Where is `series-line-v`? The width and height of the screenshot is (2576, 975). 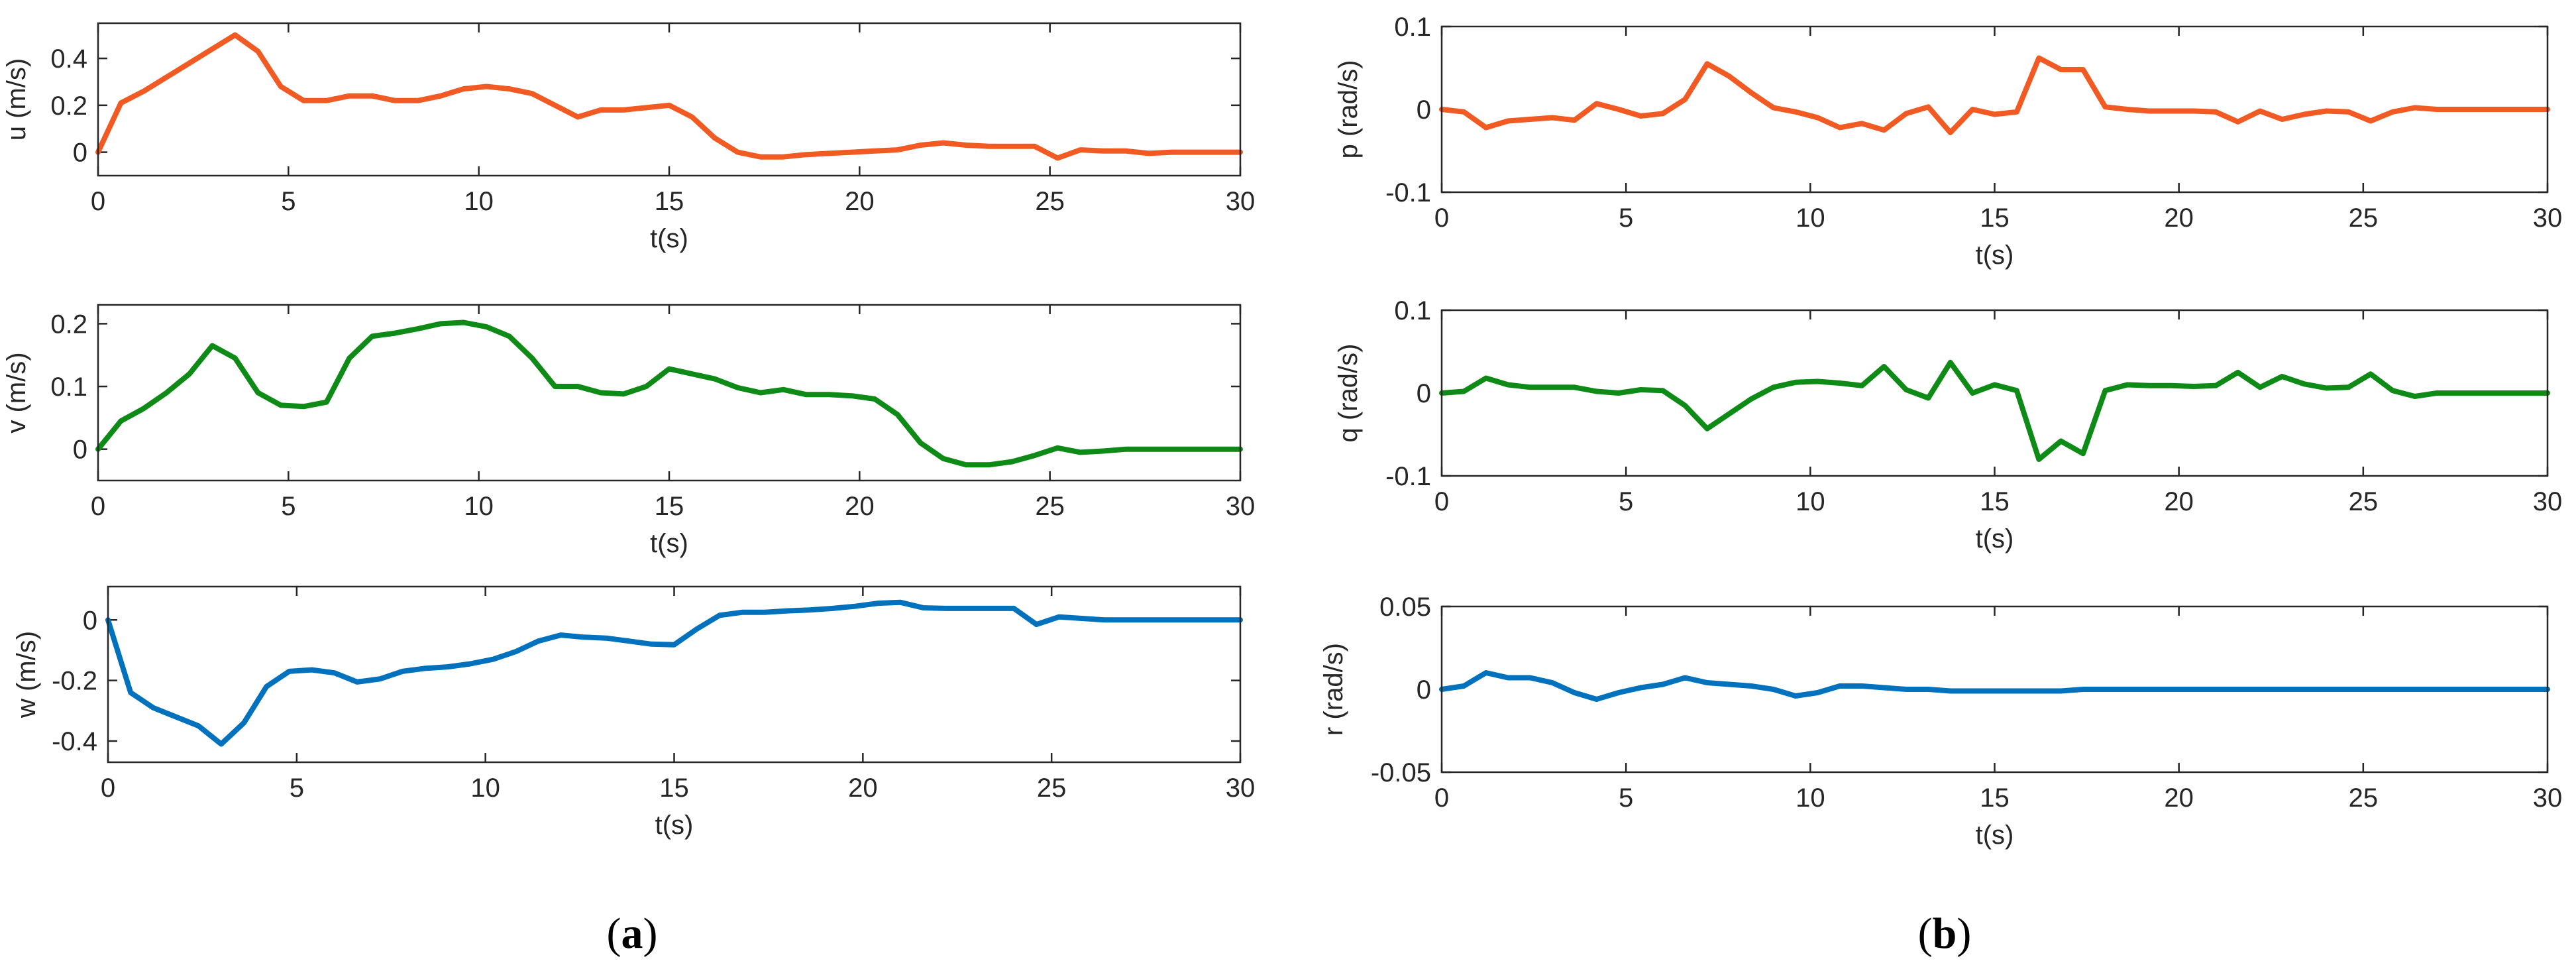
series-line-v is located at coordinates (669, 393).